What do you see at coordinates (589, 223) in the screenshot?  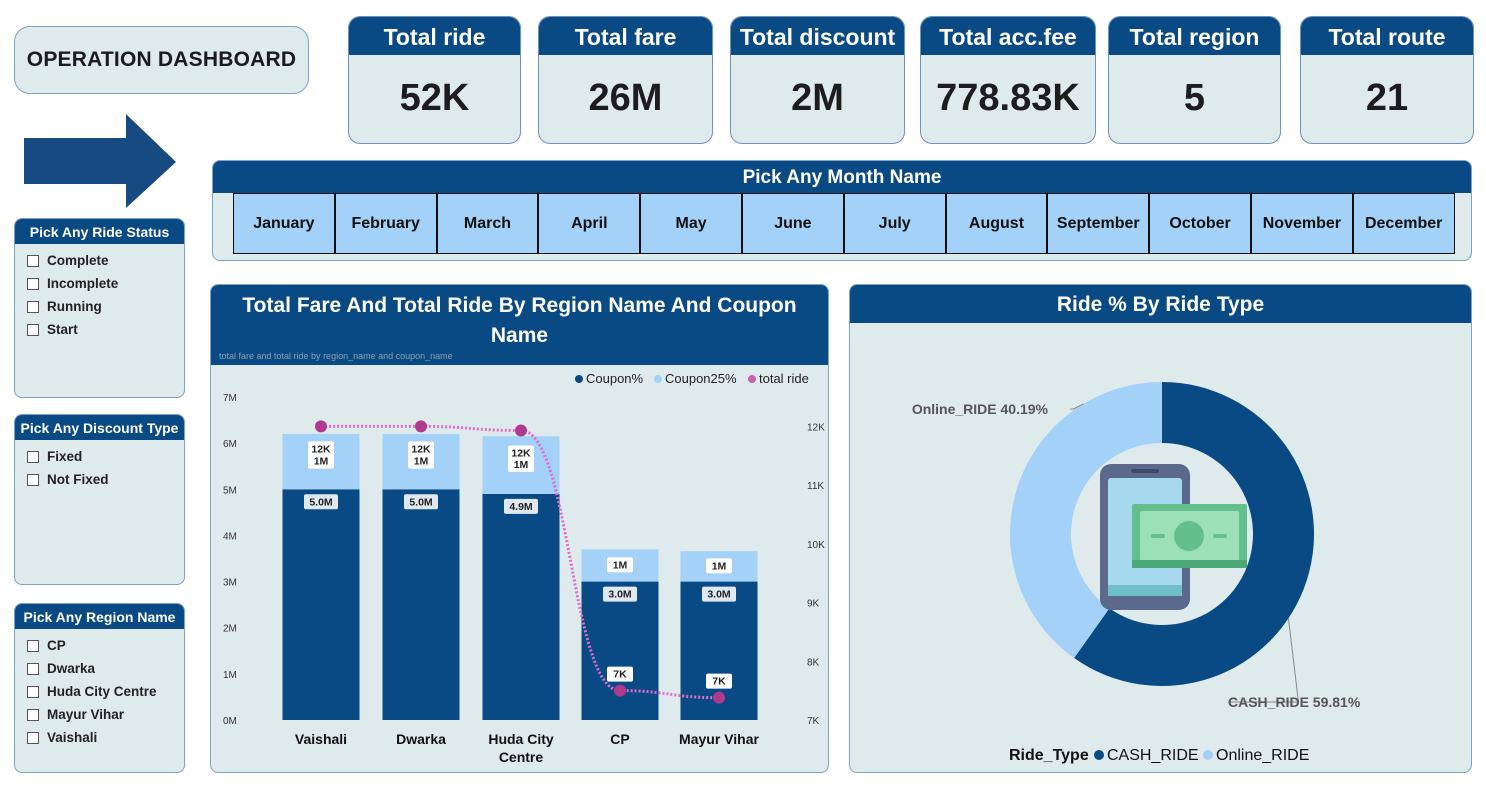 I see `month-button-april: April` at bounding box center [589, 223].